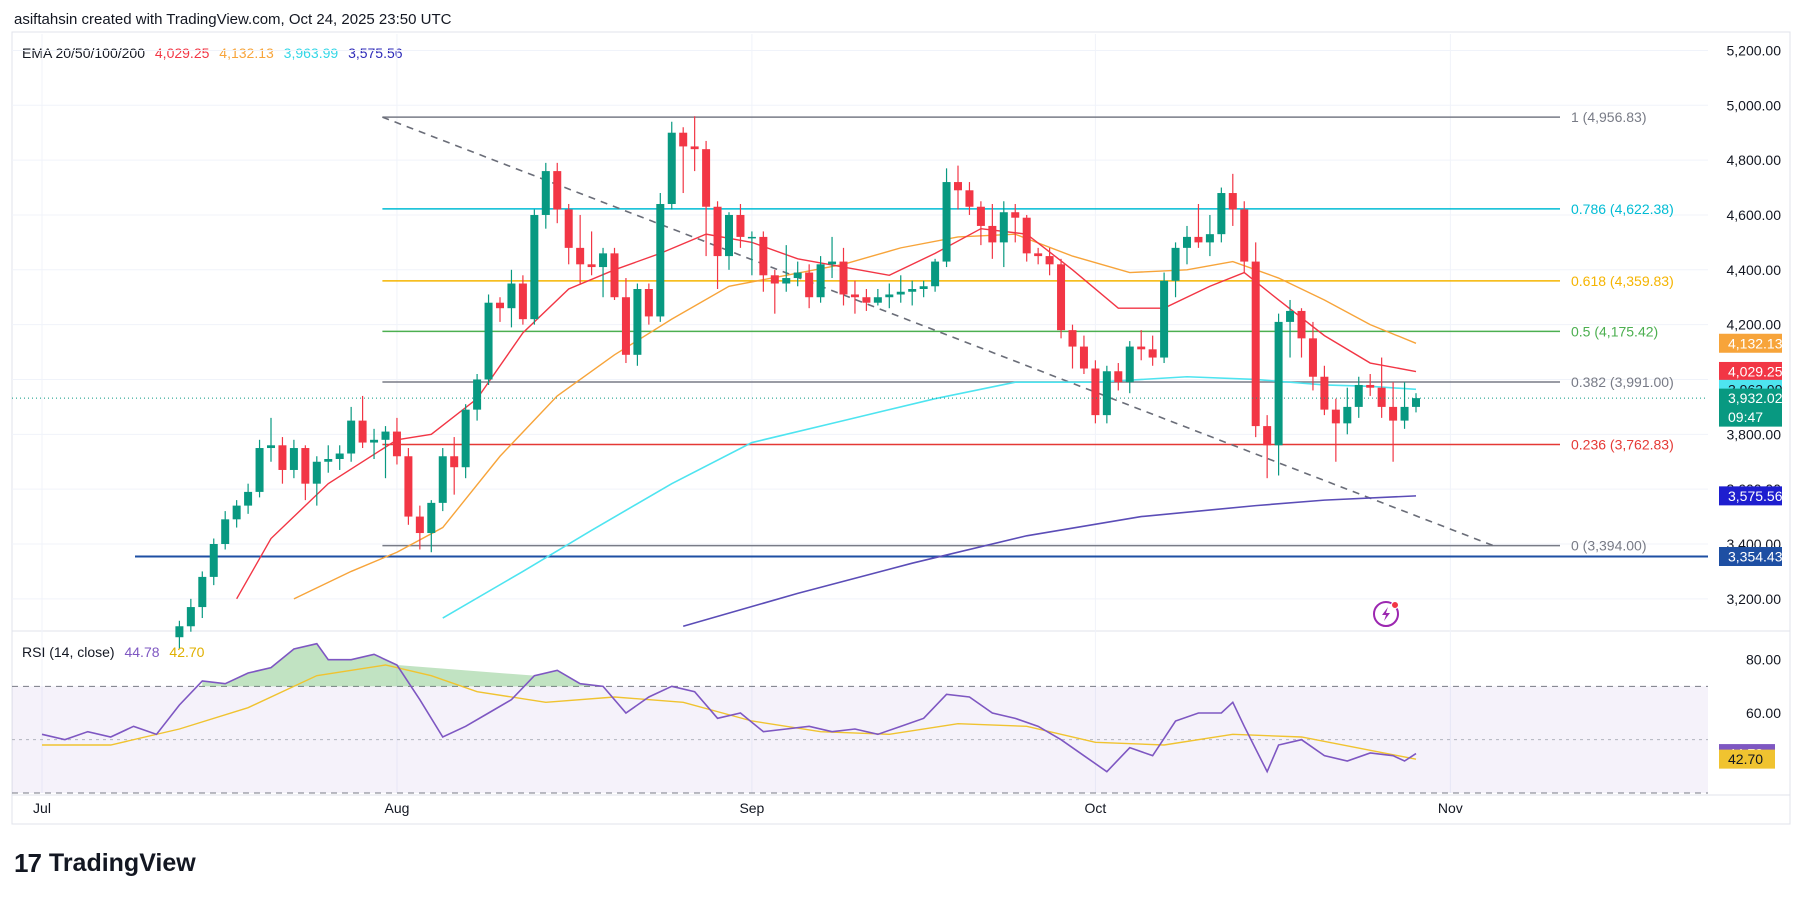 The image size is (1814, 900). What do you see at coordinates (116, 652) in the screenshot?
I see `rsi-legend: RSI (14, close) 44.78 42.70` at bounding box center [116, 652].